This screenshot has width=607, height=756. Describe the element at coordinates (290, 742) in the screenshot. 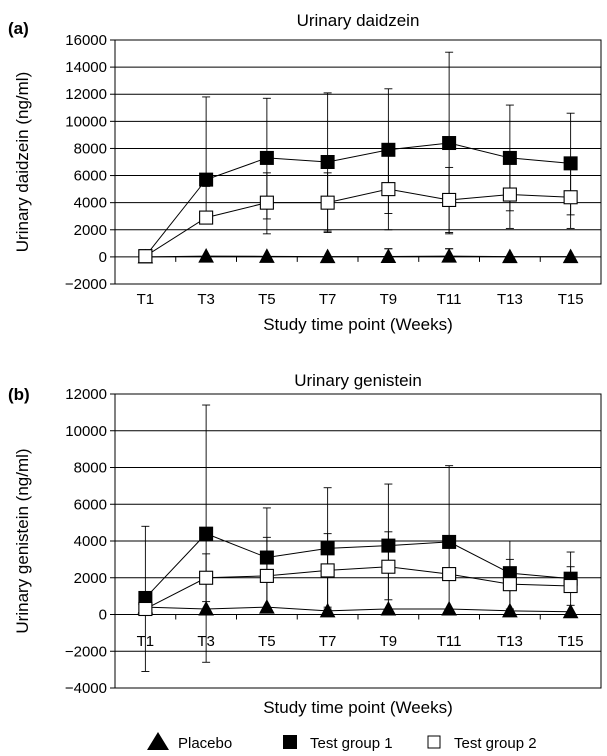

I see `legend-marker-filled-square` at that location.